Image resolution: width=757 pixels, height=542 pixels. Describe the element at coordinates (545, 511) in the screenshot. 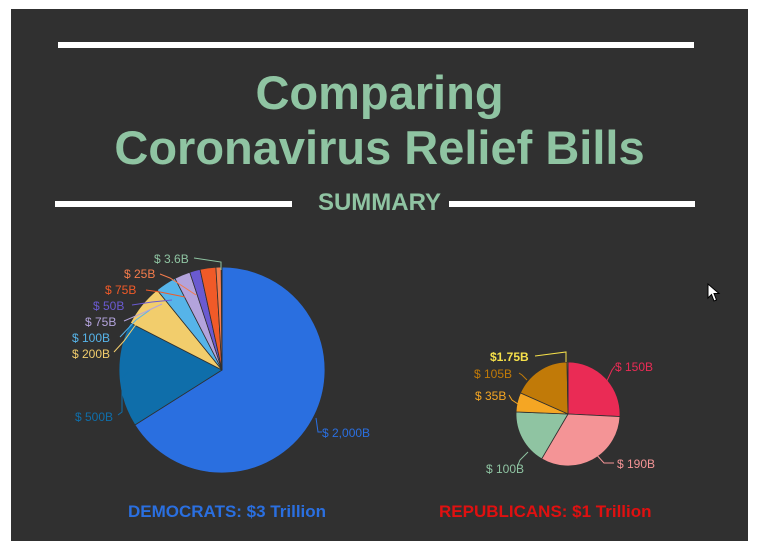

I see `republicans-caption: REPUBLICANS: $1 Trillion` at that location.